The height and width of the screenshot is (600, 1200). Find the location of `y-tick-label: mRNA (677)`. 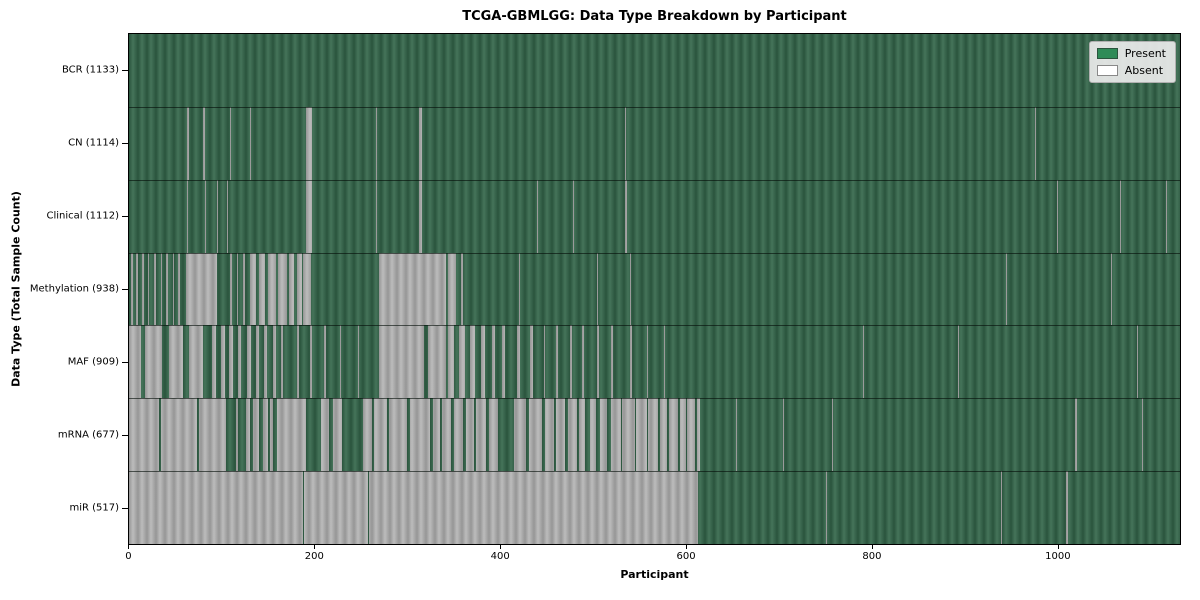

y-tick-label: mRNA (677) is located at coordinates (88, 435).